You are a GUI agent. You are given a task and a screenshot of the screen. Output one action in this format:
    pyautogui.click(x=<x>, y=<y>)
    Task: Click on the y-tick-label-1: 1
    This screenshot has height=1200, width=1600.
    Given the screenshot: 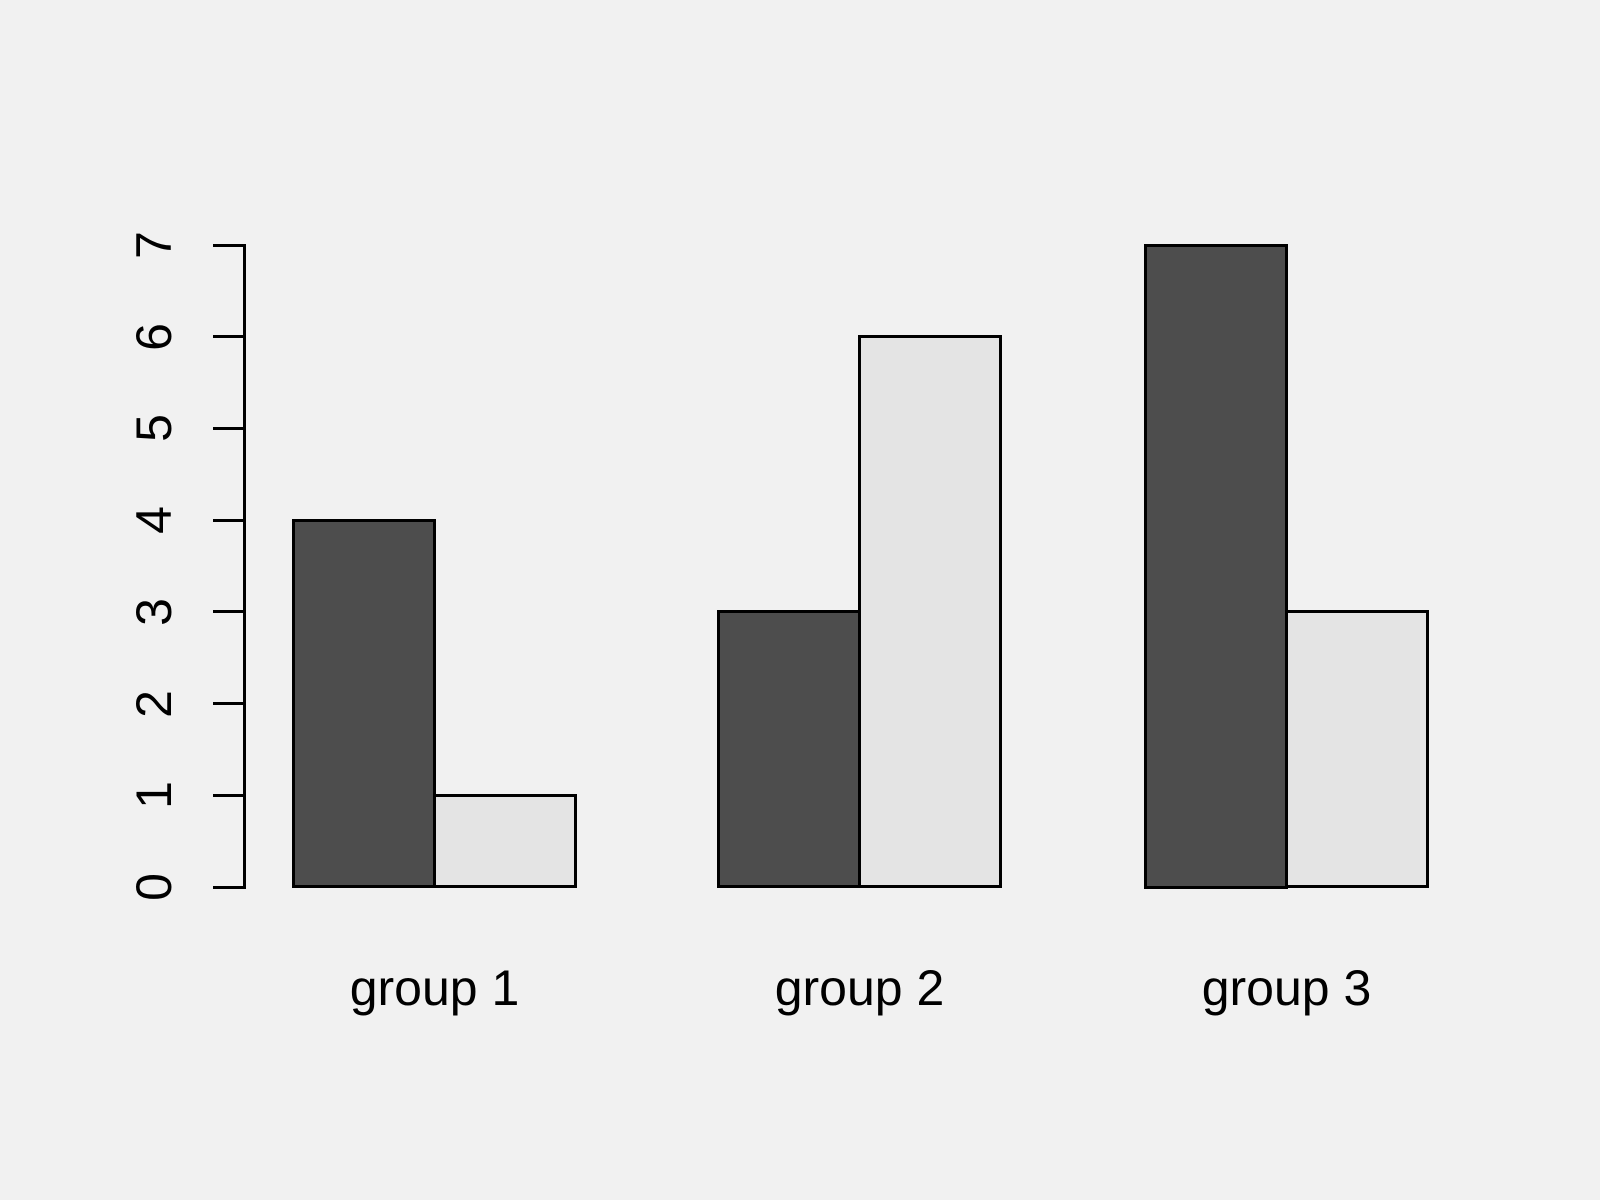 What is the action you would take?
    pyautogui.click(x=154, y=795)
    